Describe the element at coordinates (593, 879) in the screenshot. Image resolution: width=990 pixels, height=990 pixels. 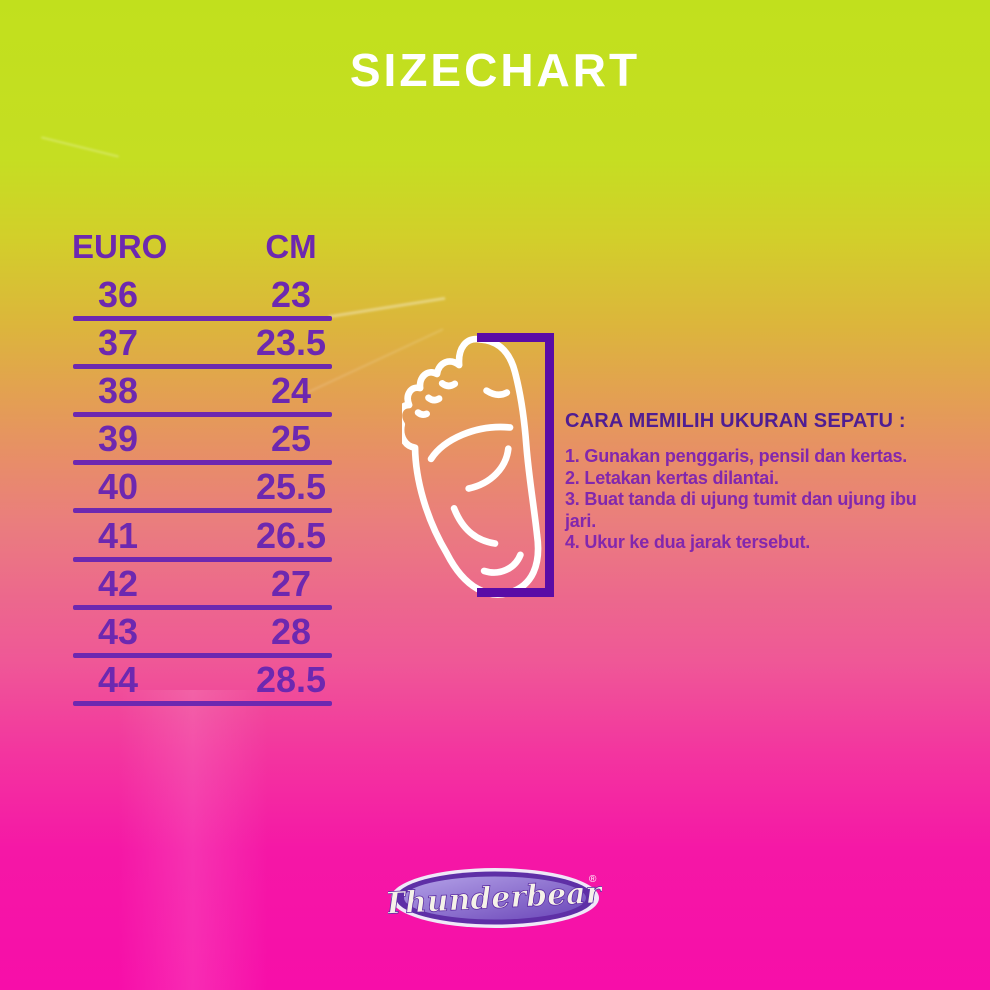
I see `registered-mark: ®` at that location.